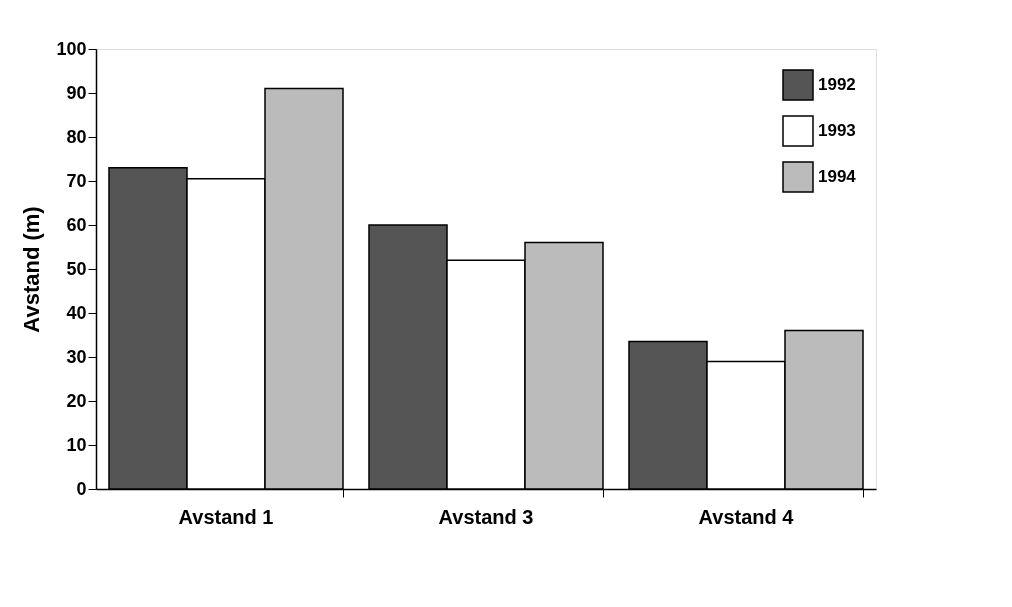 This screenshot has width=1012, height=607. I want to click on legend-label: 1994, so click(837, 176).